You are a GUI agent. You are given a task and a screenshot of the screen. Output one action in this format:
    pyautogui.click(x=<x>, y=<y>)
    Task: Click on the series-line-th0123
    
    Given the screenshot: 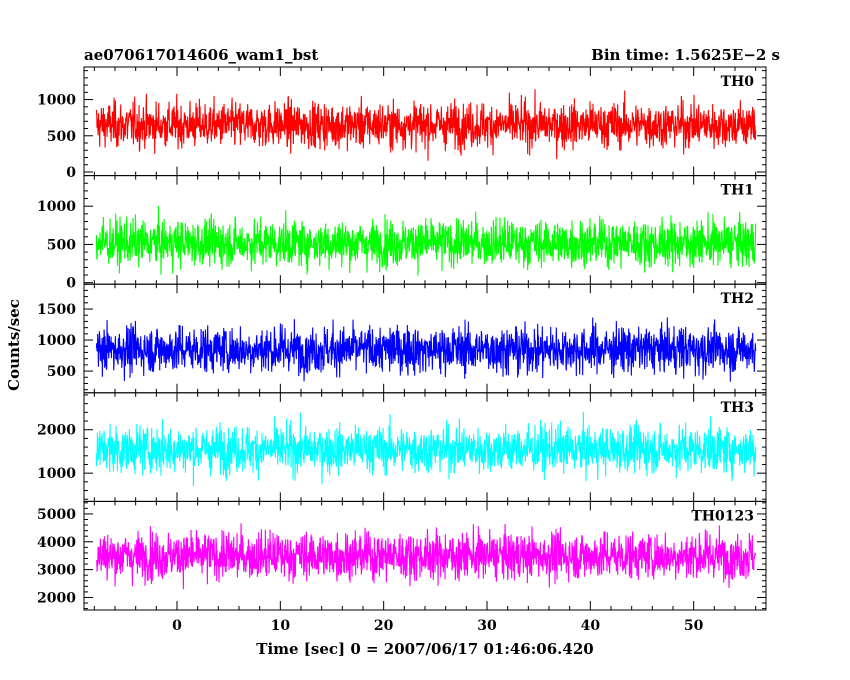 What is the action you would take?
    pyautogui.click(x=426, y=556)
    